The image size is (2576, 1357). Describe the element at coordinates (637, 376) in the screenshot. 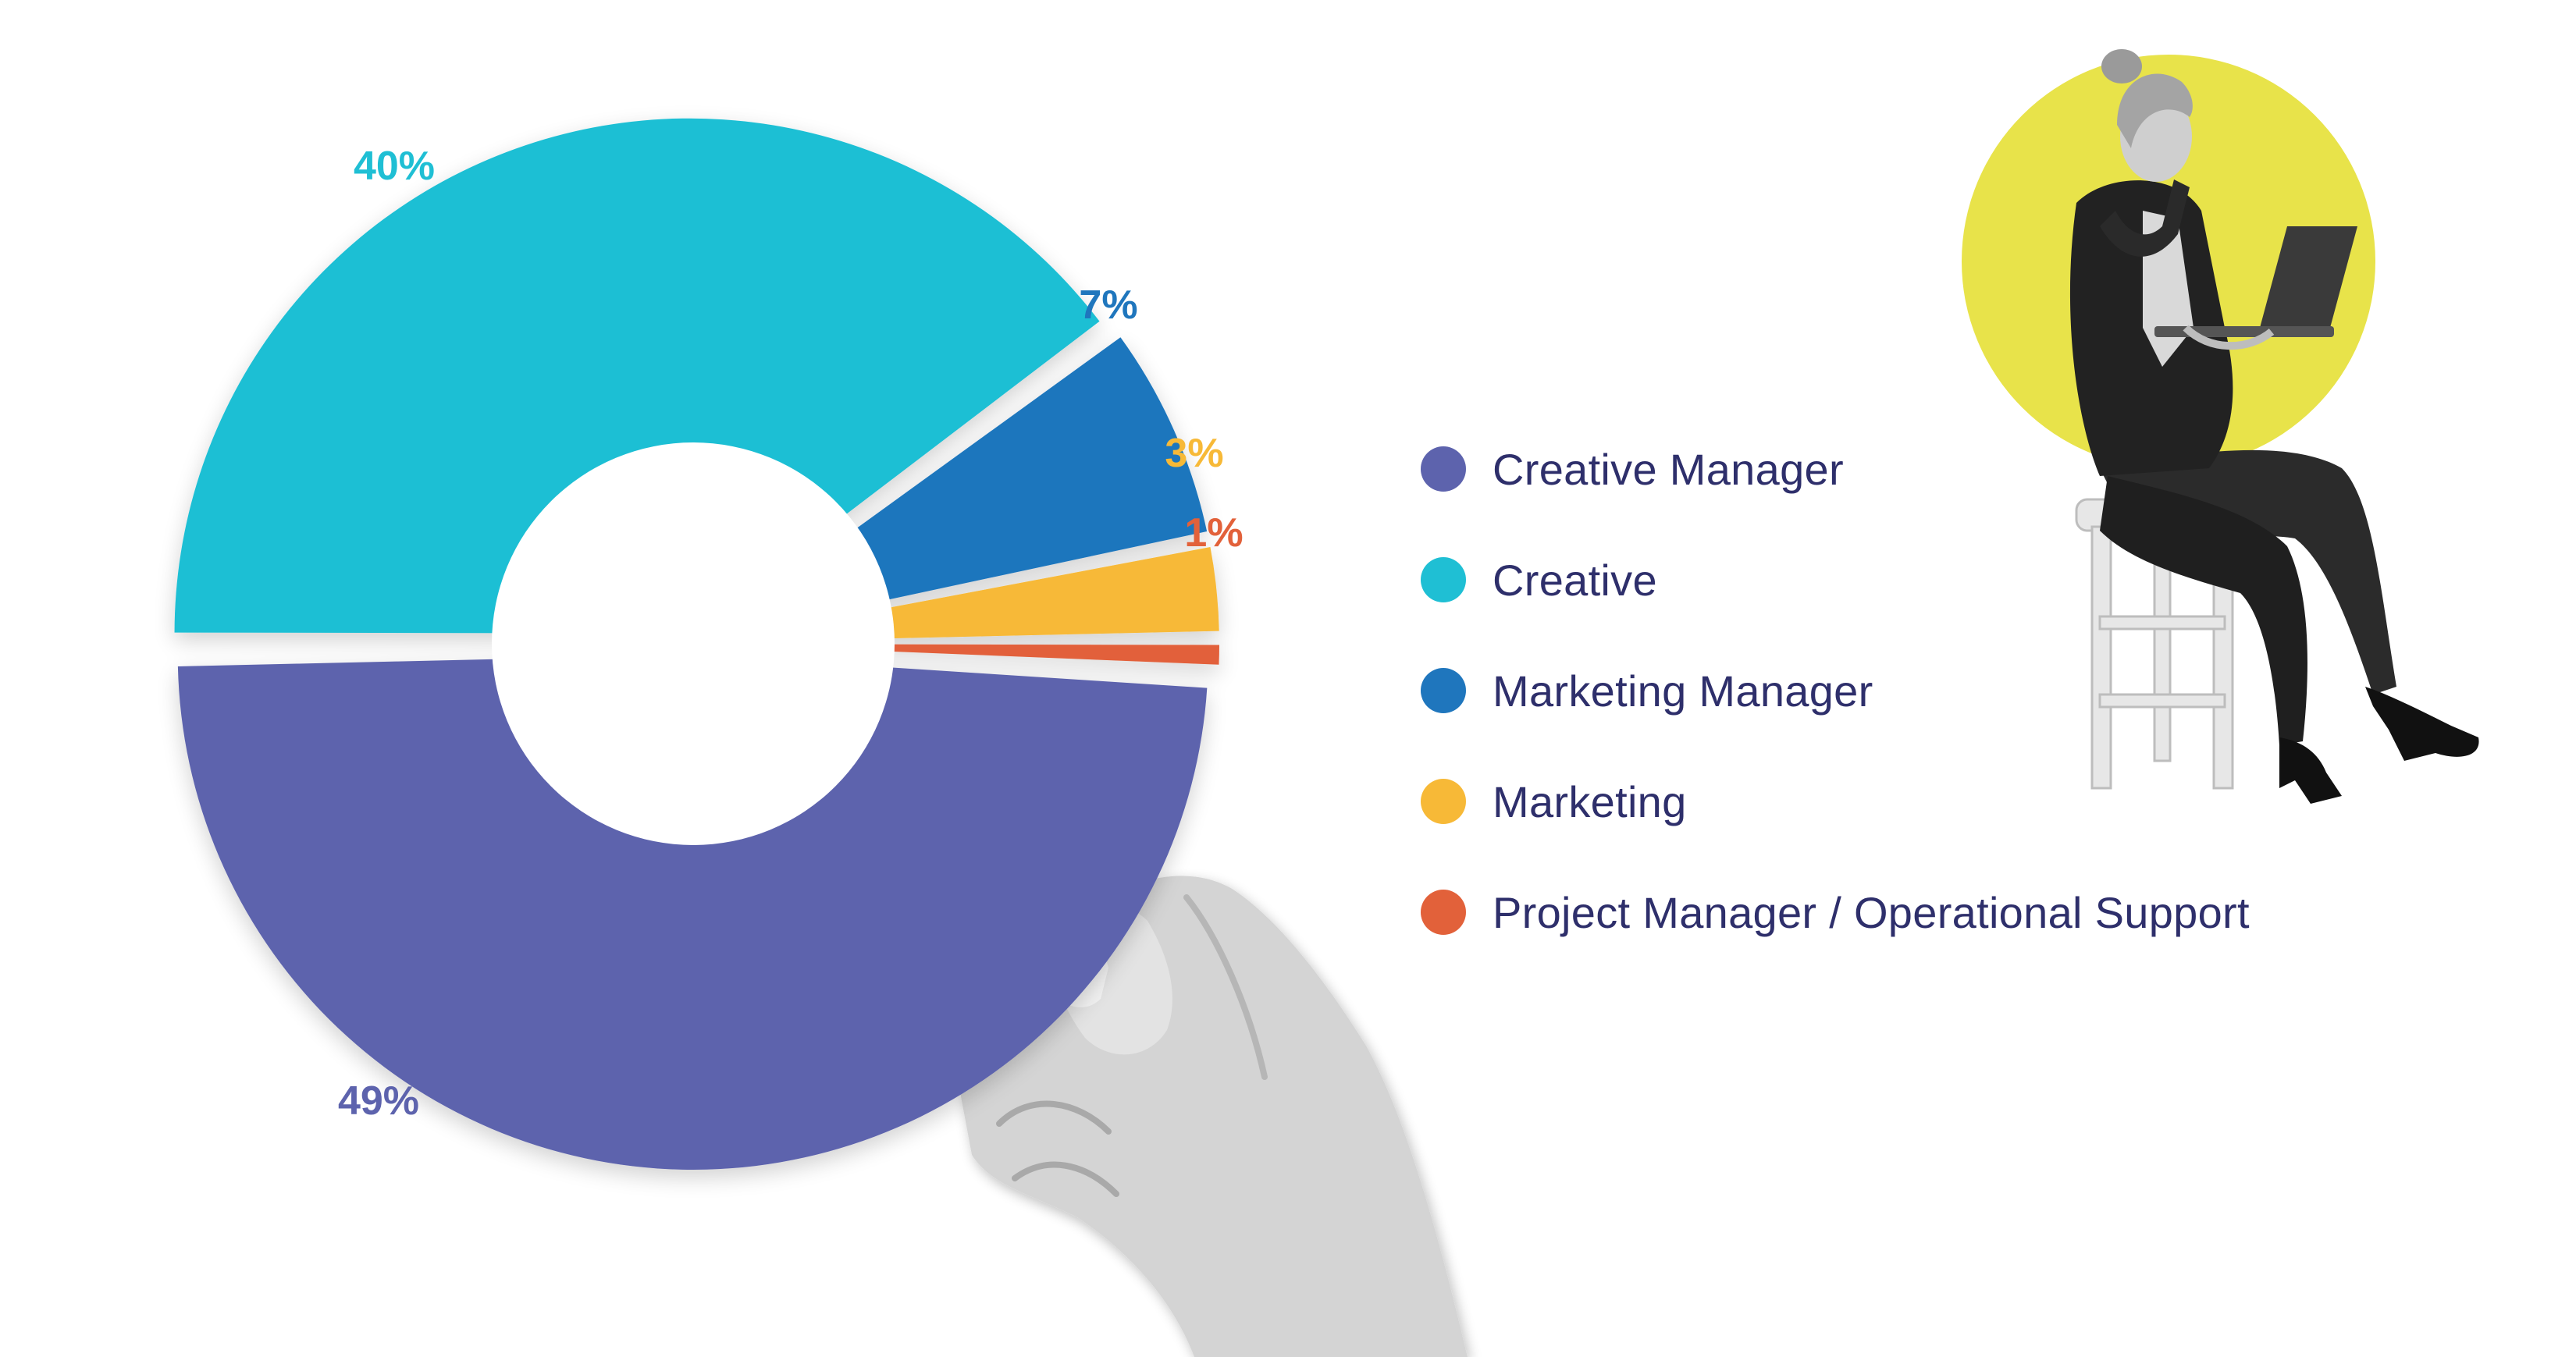

I see `slice-creative` at that location.